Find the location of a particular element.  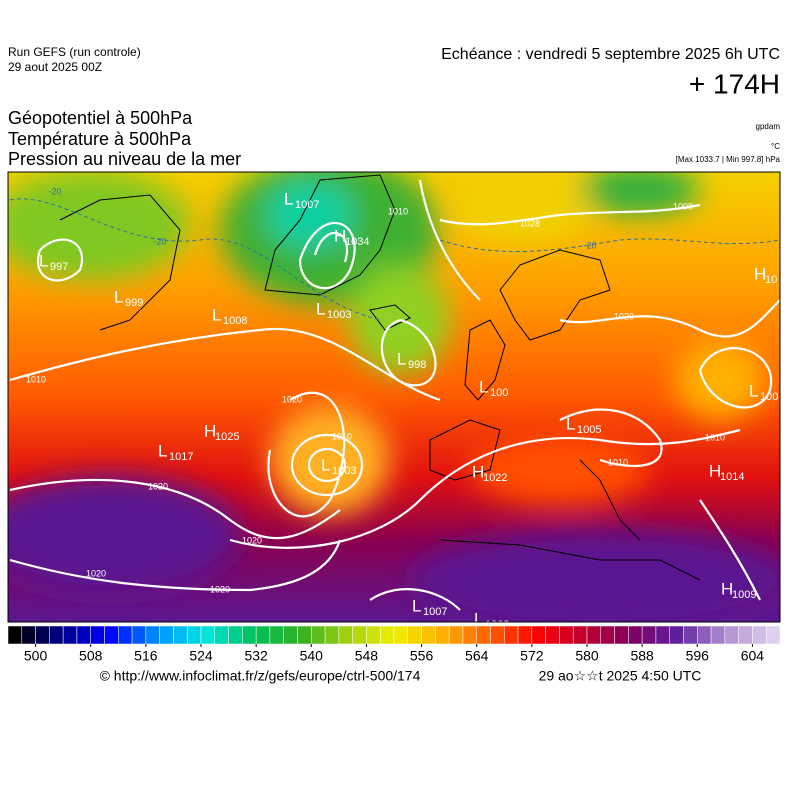

colorbar-tick-label: 564 is located at coordinates (477, 656).